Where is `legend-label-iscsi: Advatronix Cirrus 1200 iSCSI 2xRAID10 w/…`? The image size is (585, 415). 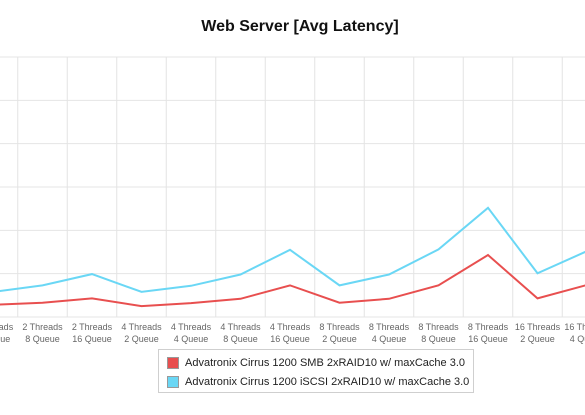
legend-label-iscsi: Advatronix Cirrus 1200 iSCSI 2xRAID10 w/… is located at coordinates (327, 382).